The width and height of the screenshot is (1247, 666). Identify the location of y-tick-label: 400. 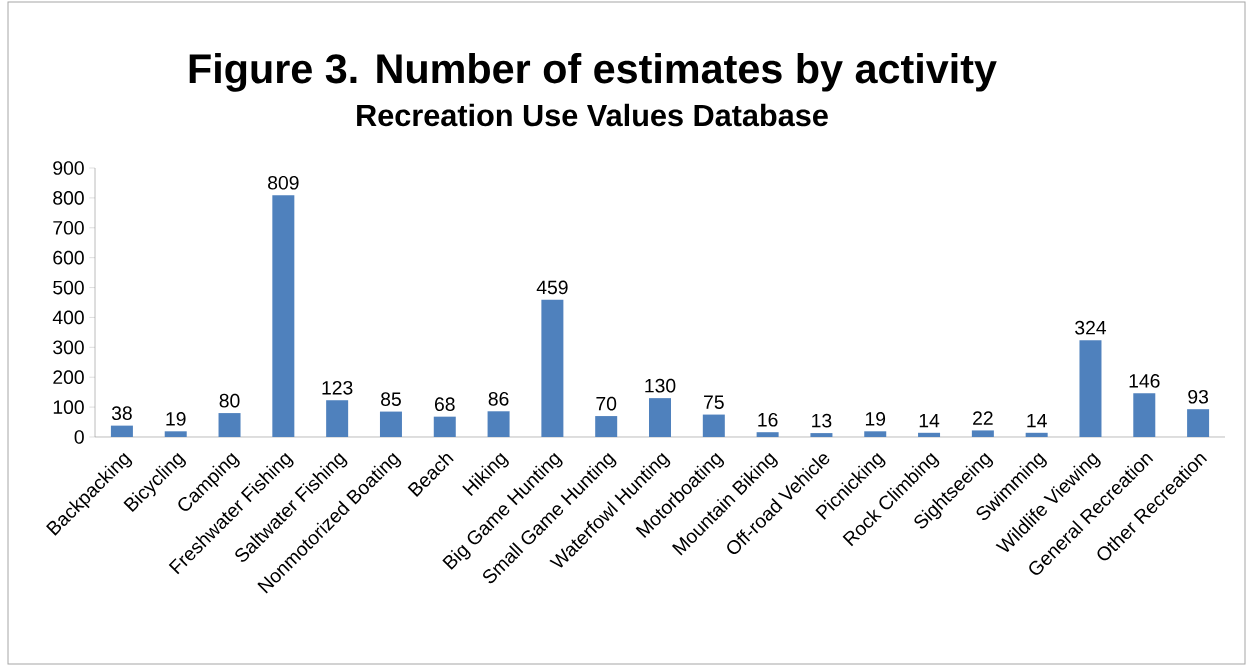
(68, 317).